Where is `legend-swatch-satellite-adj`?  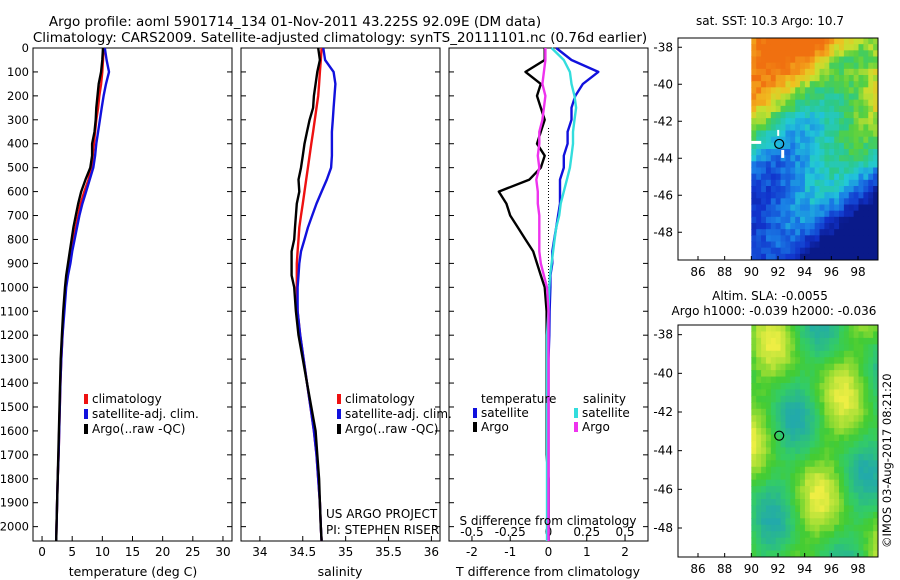 legend-swatch-satellite-adj is located at coordinates (86, 414).